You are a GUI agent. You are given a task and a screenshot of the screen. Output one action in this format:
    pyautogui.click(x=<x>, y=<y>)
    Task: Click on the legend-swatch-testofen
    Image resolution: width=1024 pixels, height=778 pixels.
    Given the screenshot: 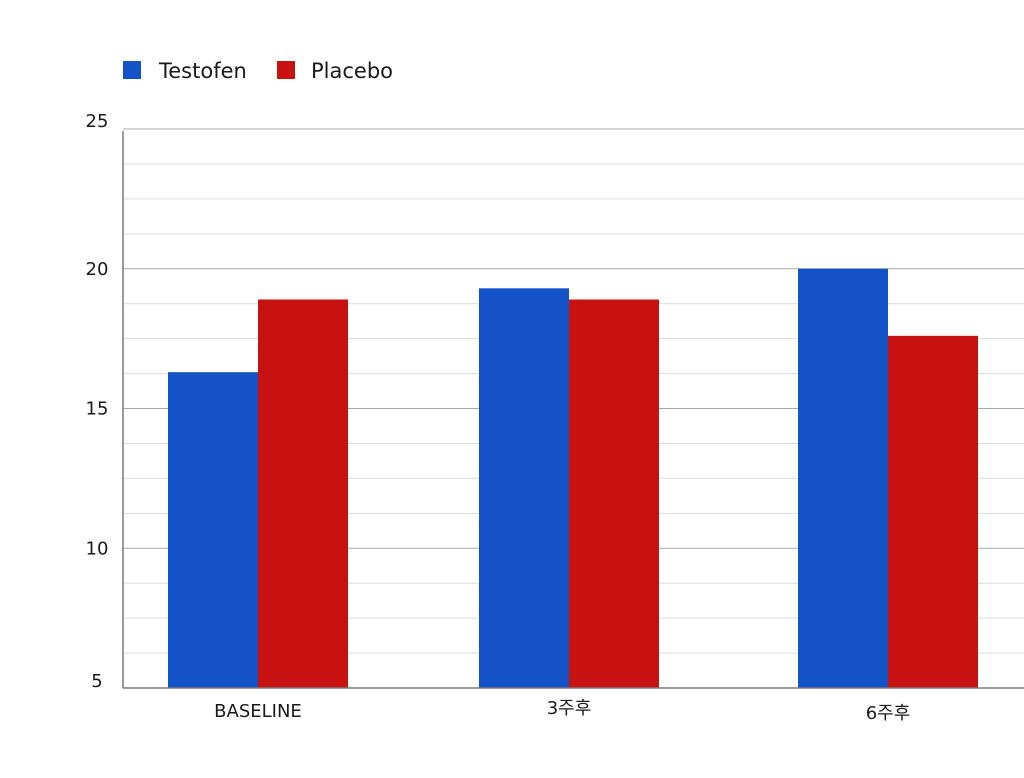 What is the action you would take?
    pyautogui.click(x=132, y=70)
    